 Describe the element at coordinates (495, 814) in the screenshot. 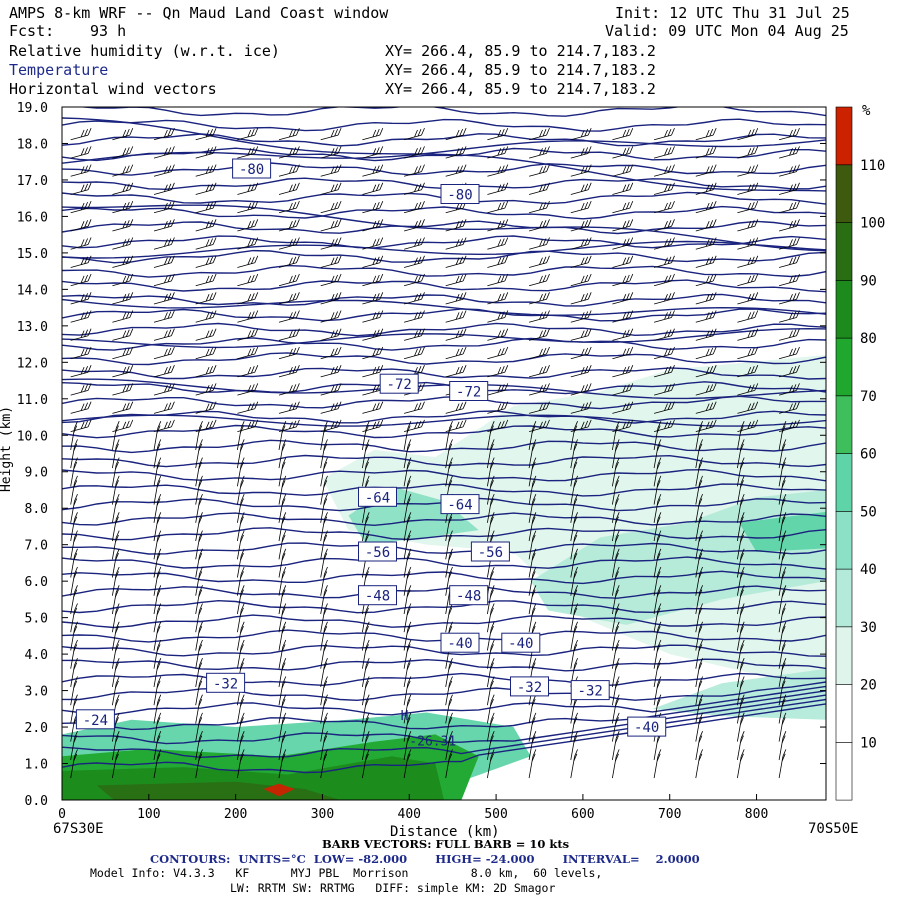

I see `x-tick-label: 500` at that location.